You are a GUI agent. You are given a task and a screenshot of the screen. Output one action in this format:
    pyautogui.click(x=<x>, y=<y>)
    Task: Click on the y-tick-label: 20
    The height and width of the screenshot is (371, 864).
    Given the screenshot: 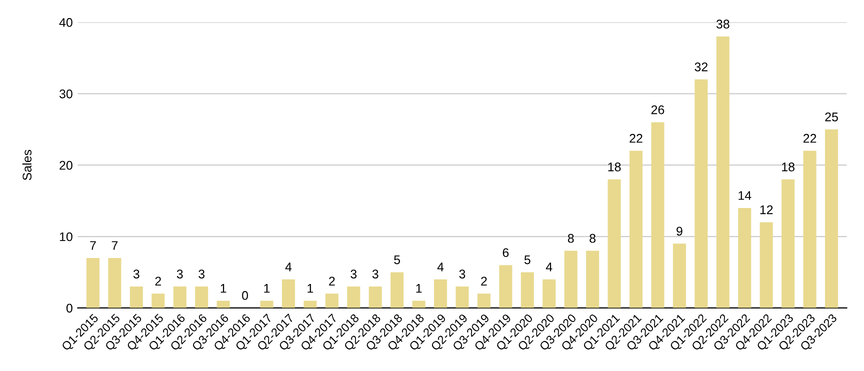 What is the action you would take?
    pyautogui.click(x=66, y=165)
    